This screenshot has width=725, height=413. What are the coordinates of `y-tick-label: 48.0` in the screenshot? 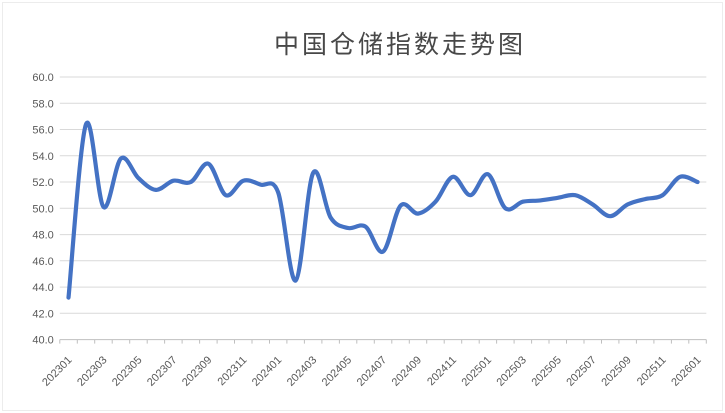 It's located at (42, 236).